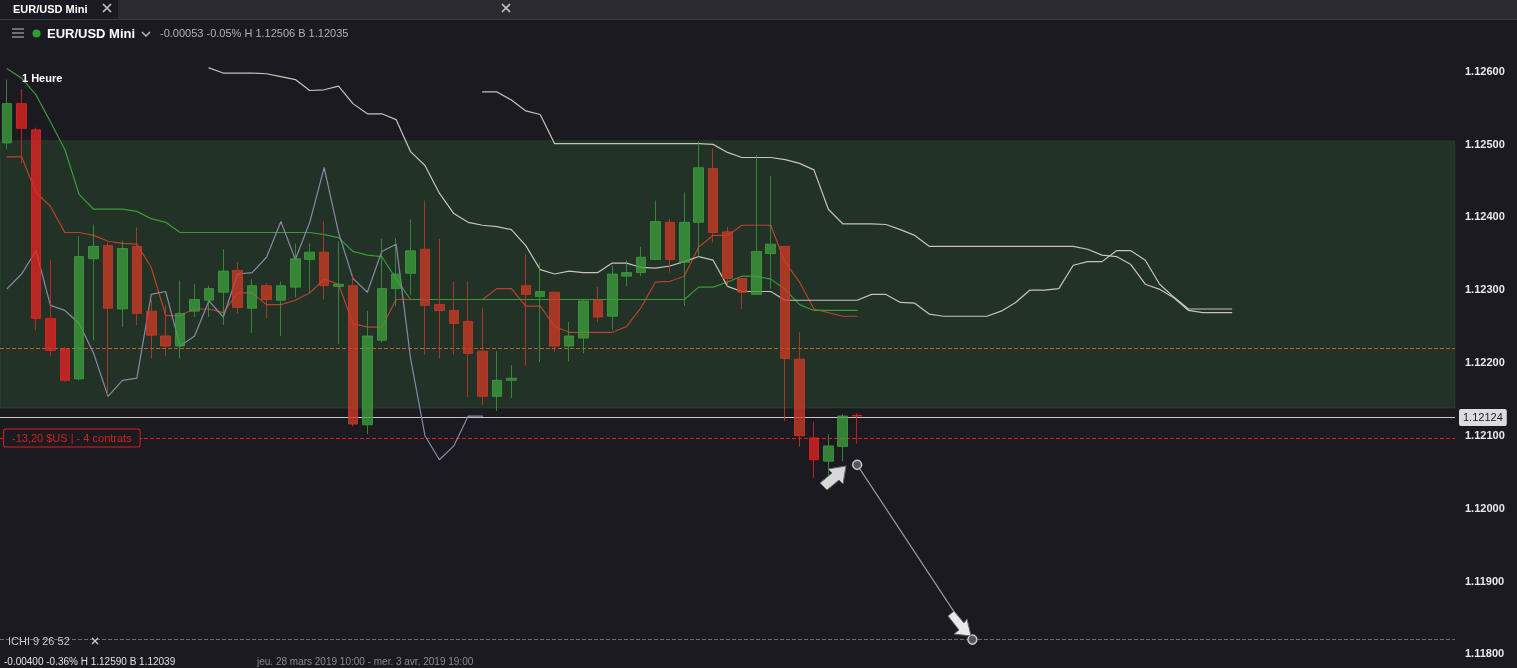 This screenshot has width=1517, height=668. What do you see at coordinates (1485, 653) in the screenshot?
I see `y-tick-label: 1.11800` at bounding box center [1485, 653].